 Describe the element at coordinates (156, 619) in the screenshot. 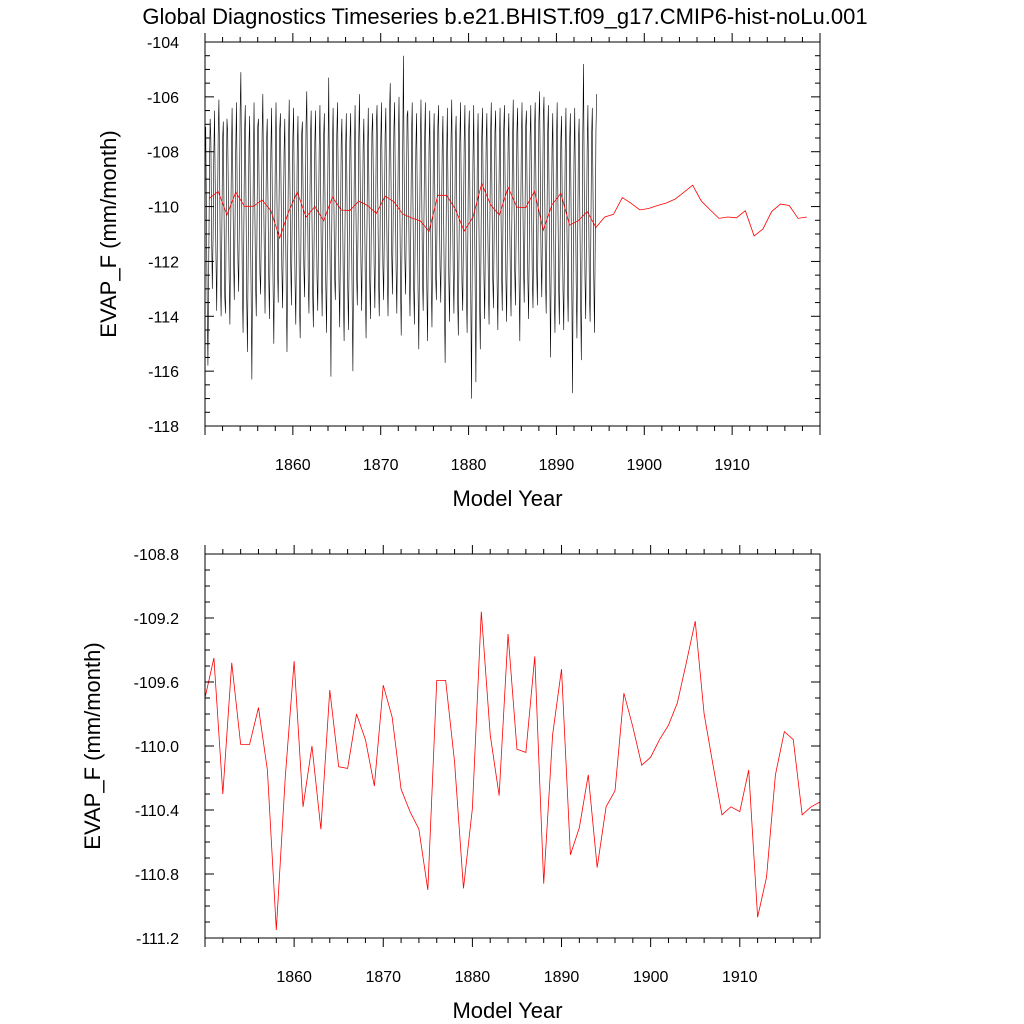

I see `y-tick-label: -109.2` at that location.